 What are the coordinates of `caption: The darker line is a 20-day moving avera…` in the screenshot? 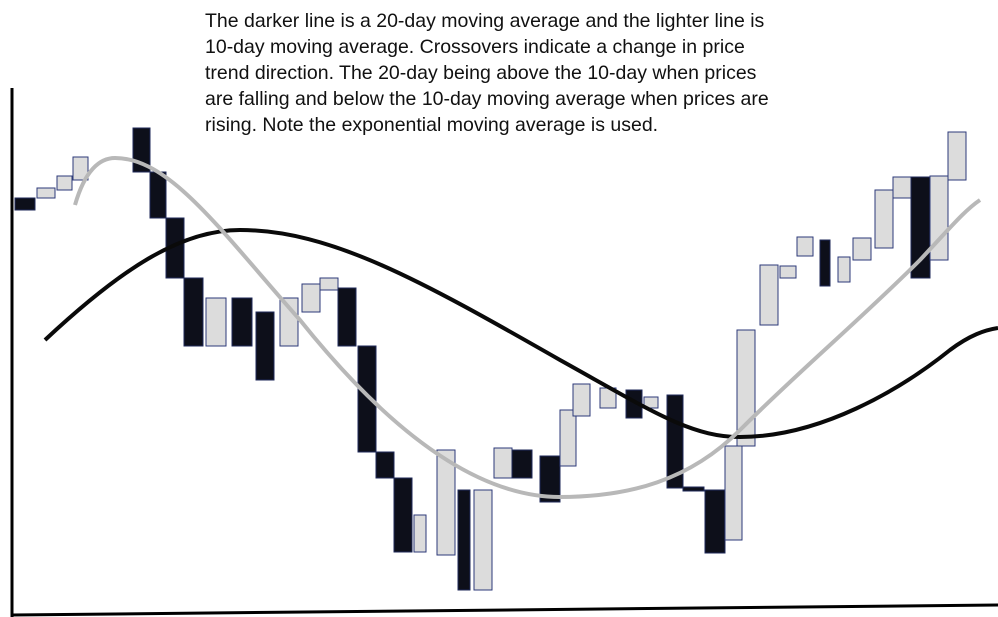 It's located at (487, 73).